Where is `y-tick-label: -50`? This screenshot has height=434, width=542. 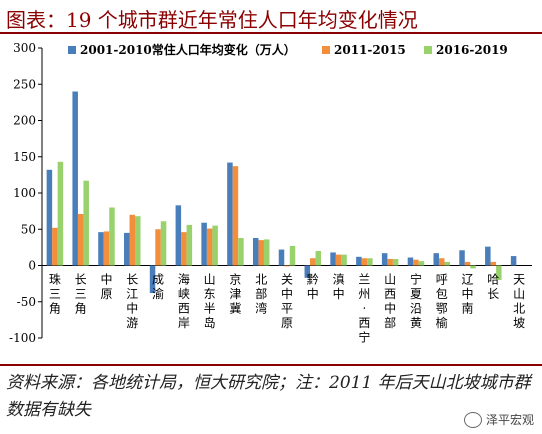 y-tick-label: -50 is located at coordinates (26, 302).